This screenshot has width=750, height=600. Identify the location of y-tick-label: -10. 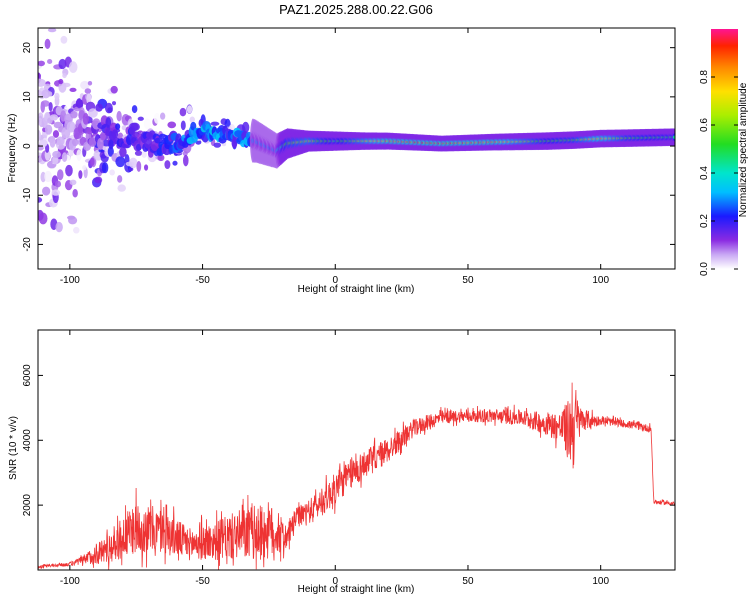
(27, 195).